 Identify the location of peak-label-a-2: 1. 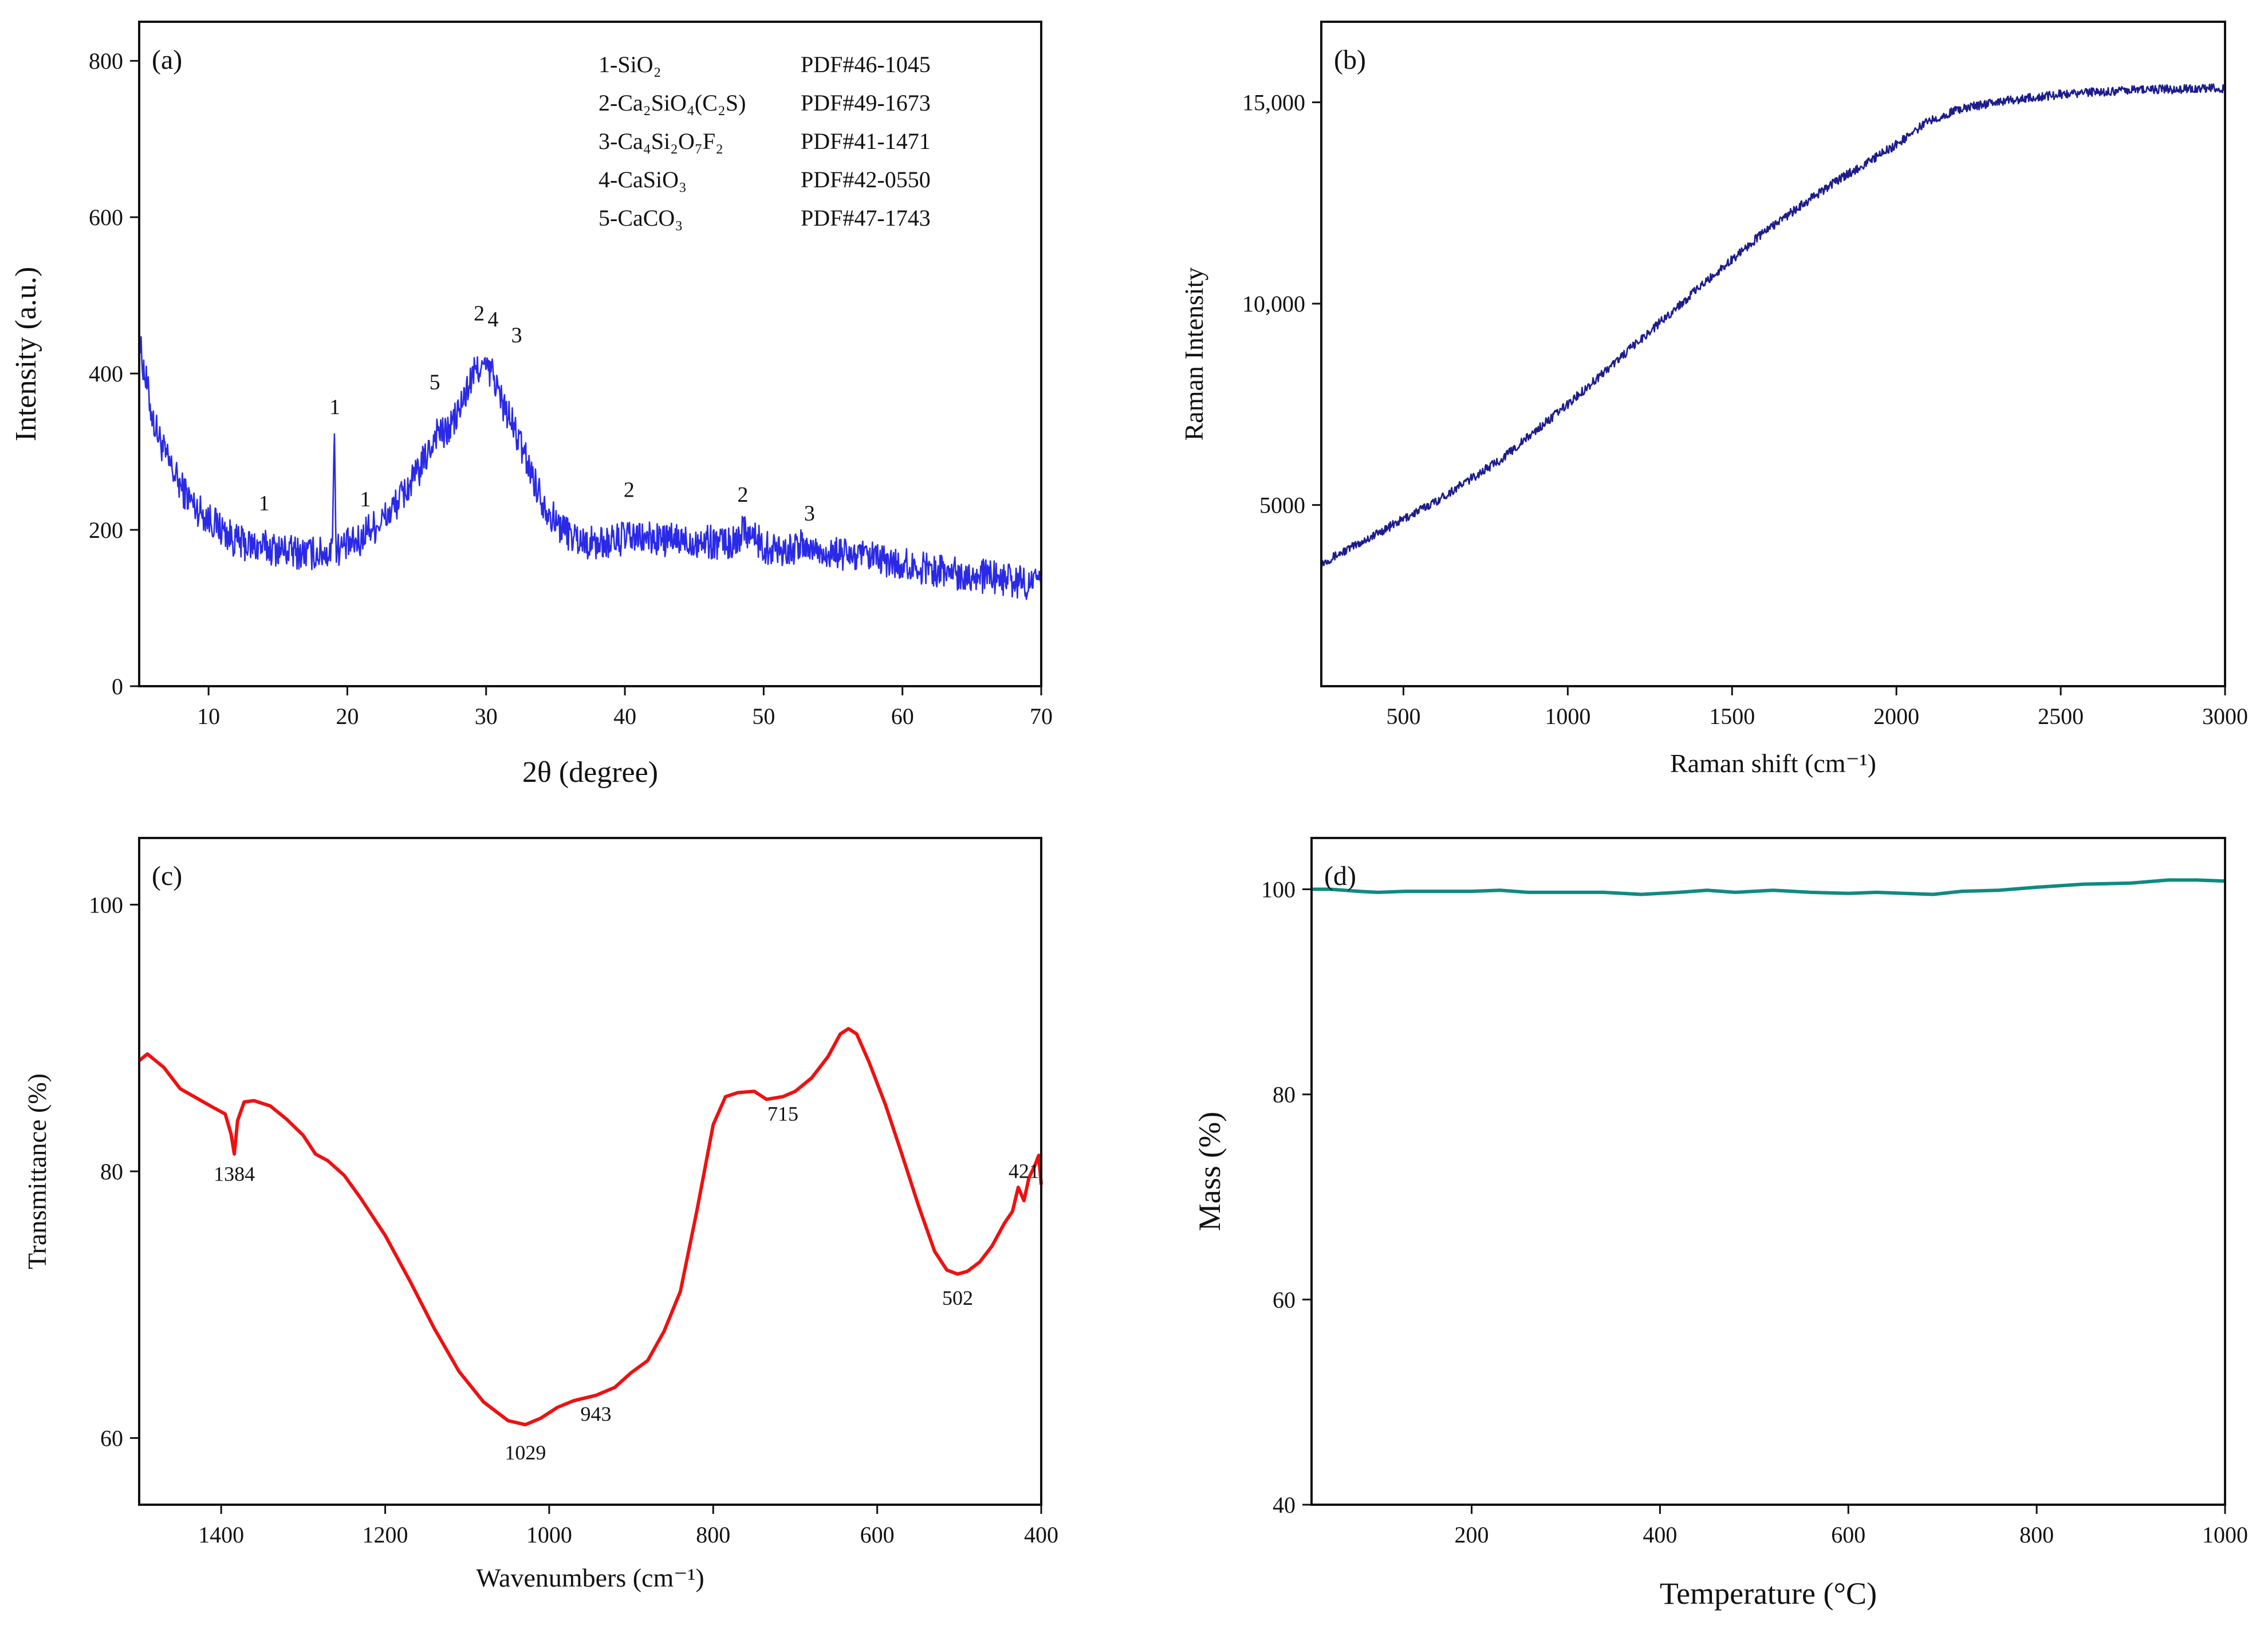
(365, 499).